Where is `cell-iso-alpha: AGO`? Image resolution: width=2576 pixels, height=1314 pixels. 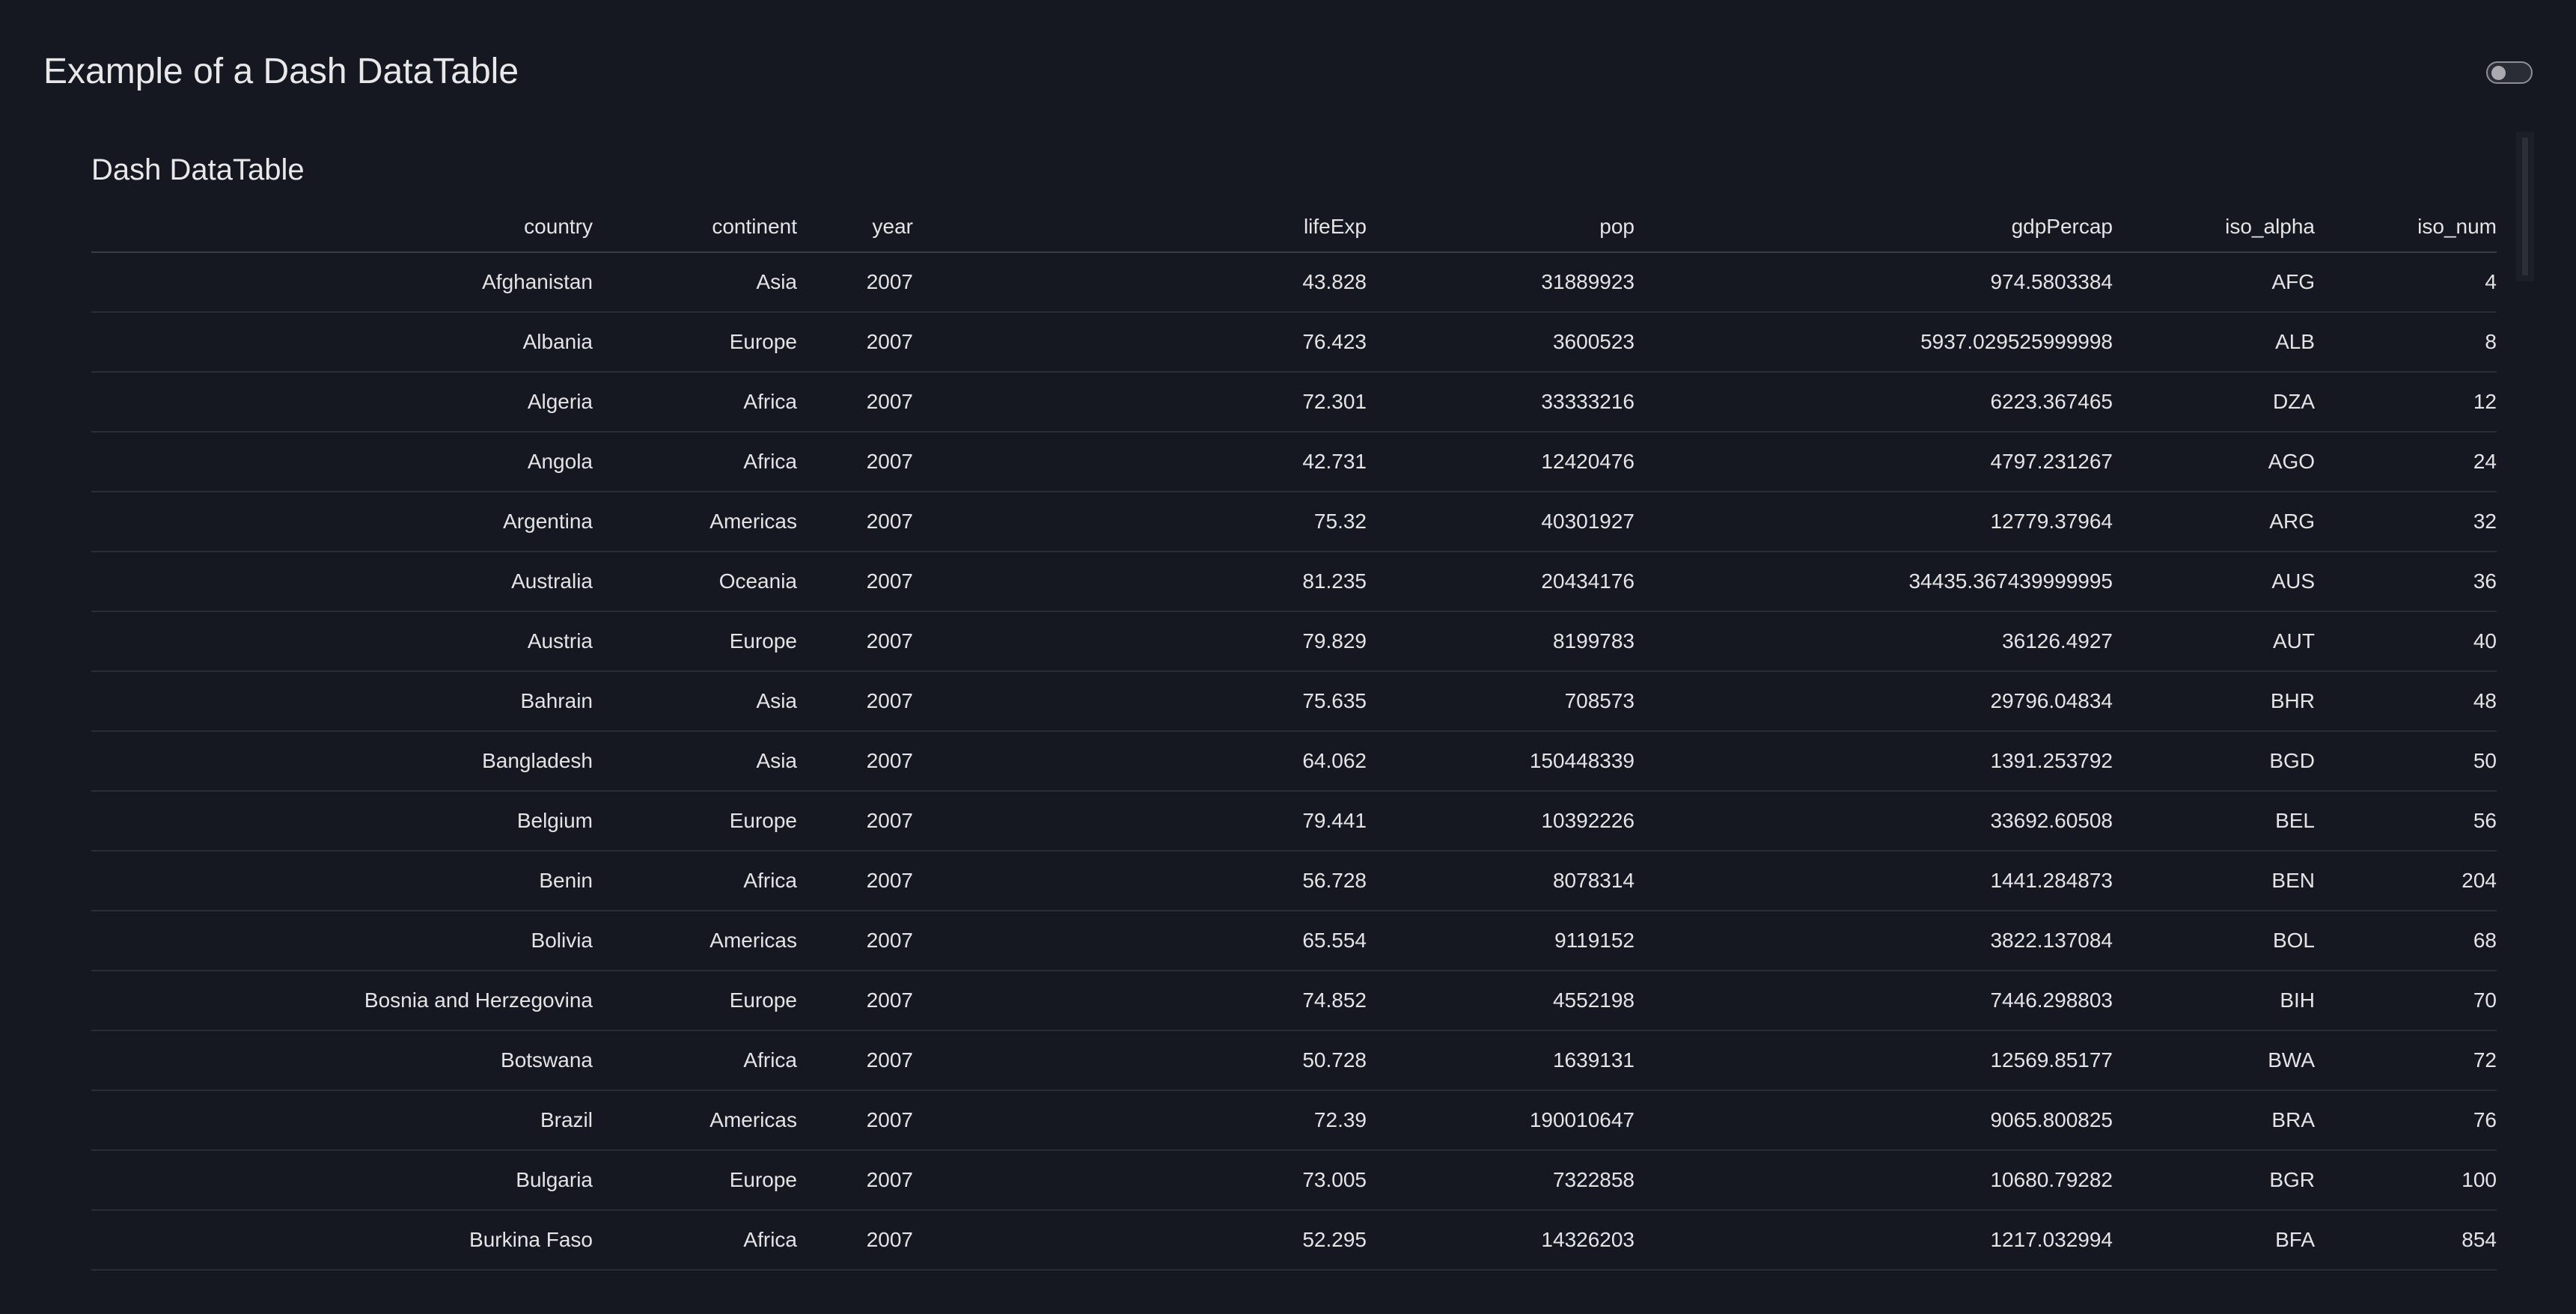
cell-iso-alpha: AGO is located at coordinates (2214, 462).